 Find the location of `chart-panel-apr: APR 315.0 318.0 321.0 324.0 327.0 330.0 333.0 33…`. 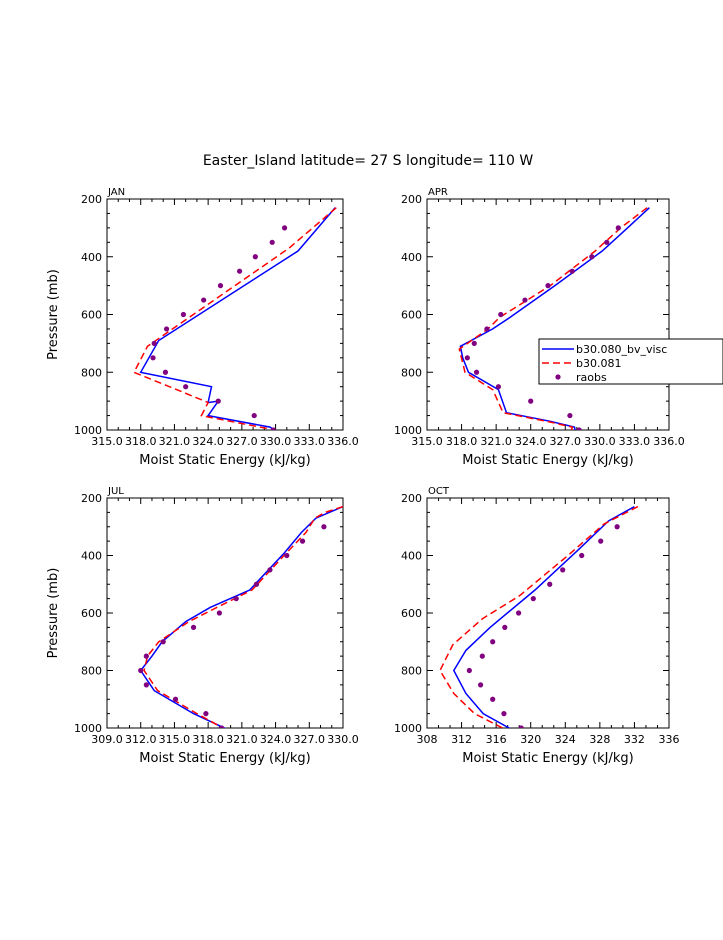

chart-panel-apr: APR 315.0 318.0 321.0 324.0 327.0 330.0 333.0 33… is located at coordinates (539, 327).